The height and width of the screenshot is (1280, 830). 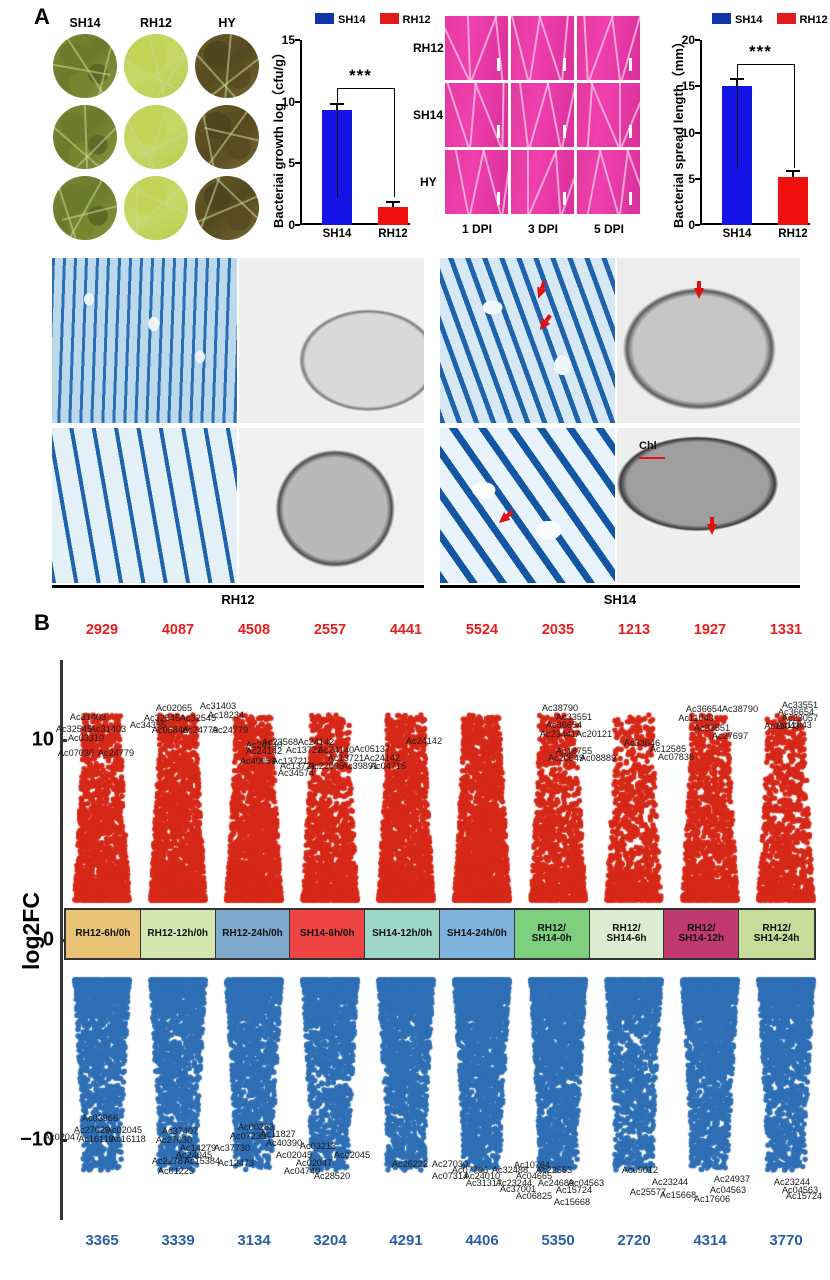 What do you see at coordinates (366, 142) in the screenshot?
I see `significance-bracket` at bounding box center [366, 142].